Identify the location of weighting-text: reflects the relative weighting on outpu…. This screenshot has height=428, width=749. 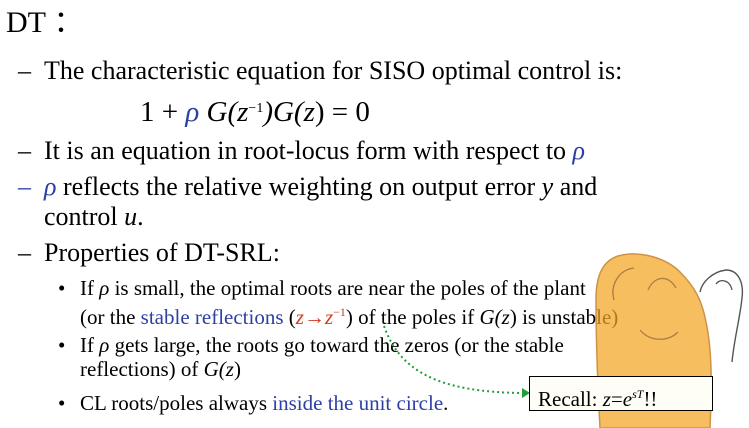
(299, 186).